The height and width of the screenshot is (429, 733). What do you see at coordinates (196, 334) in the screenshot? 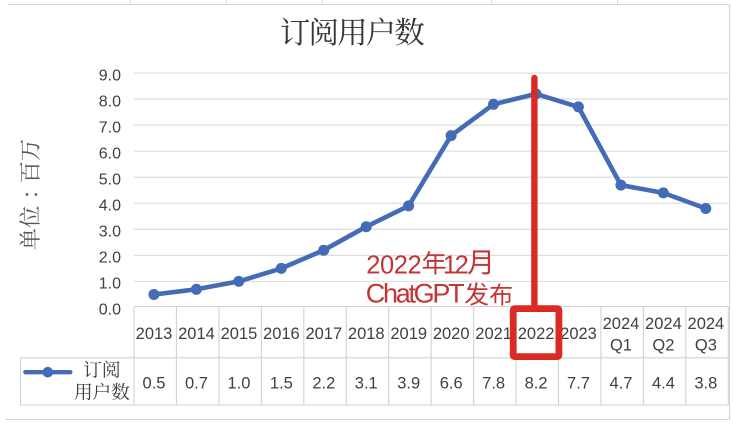
I see `svg-text: 2014` at bounding box center [196, 334].